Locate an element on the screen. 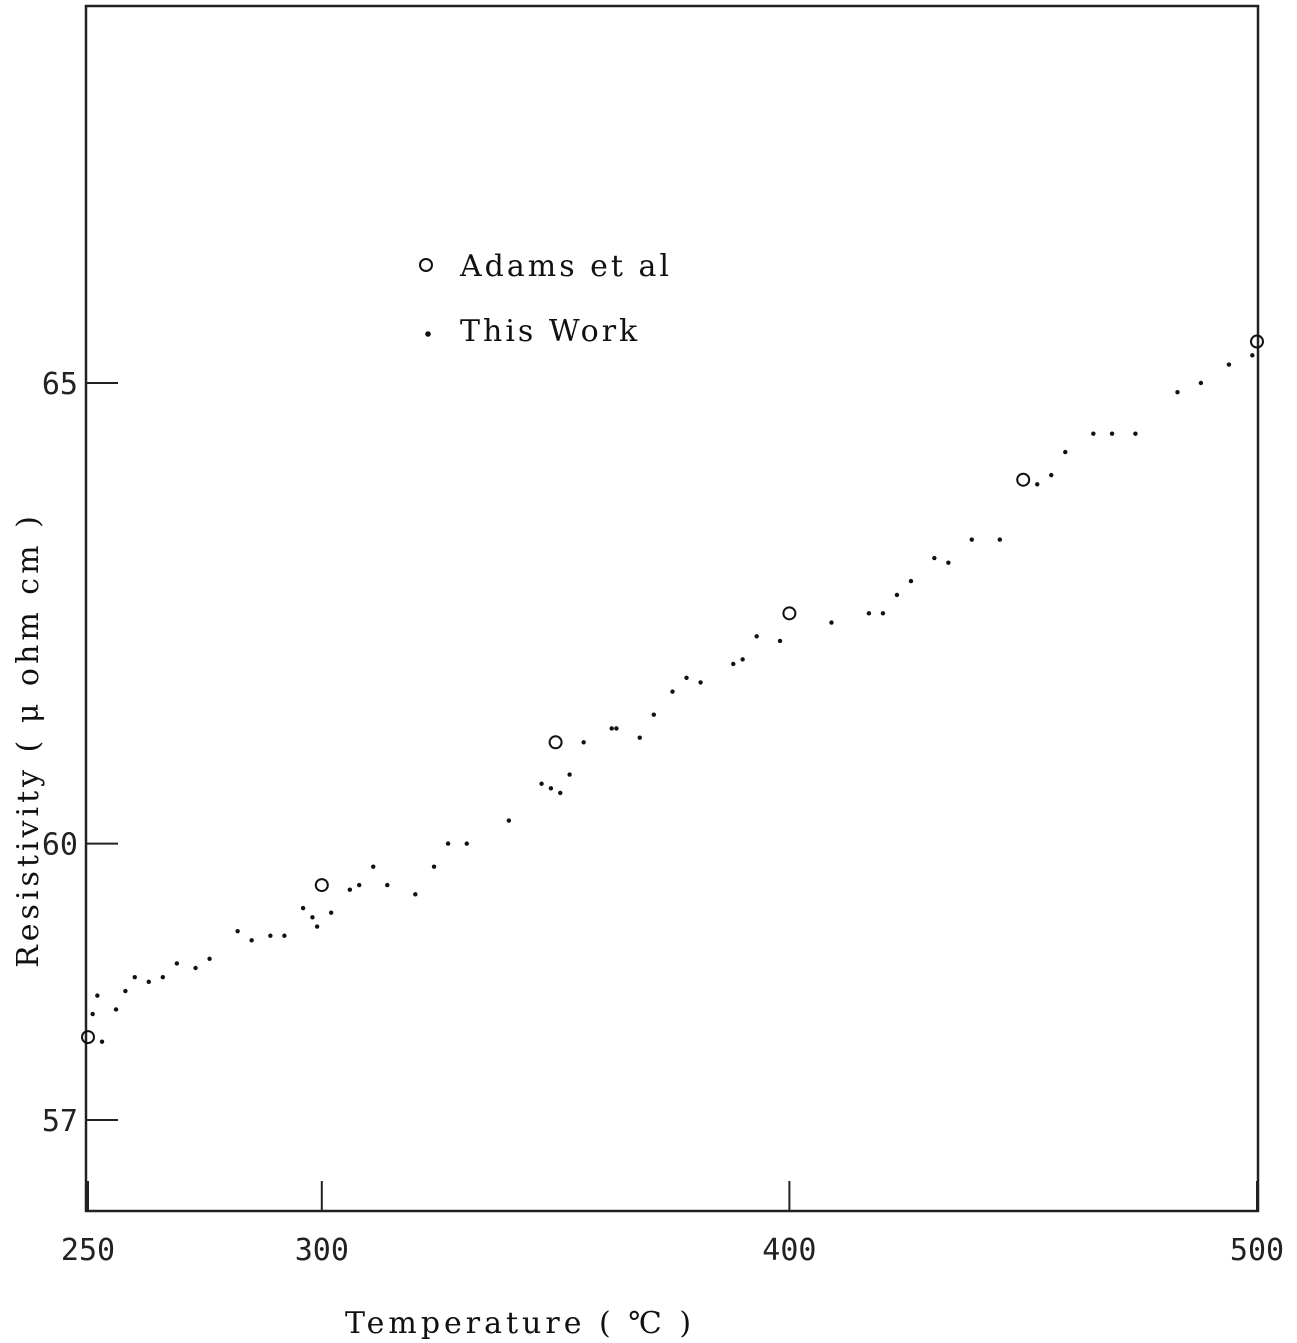 The width and height of the screenshot is (1297, 1343). x-axis-ticks: 250 300 400 500 is located at coordinates (672, 1224).